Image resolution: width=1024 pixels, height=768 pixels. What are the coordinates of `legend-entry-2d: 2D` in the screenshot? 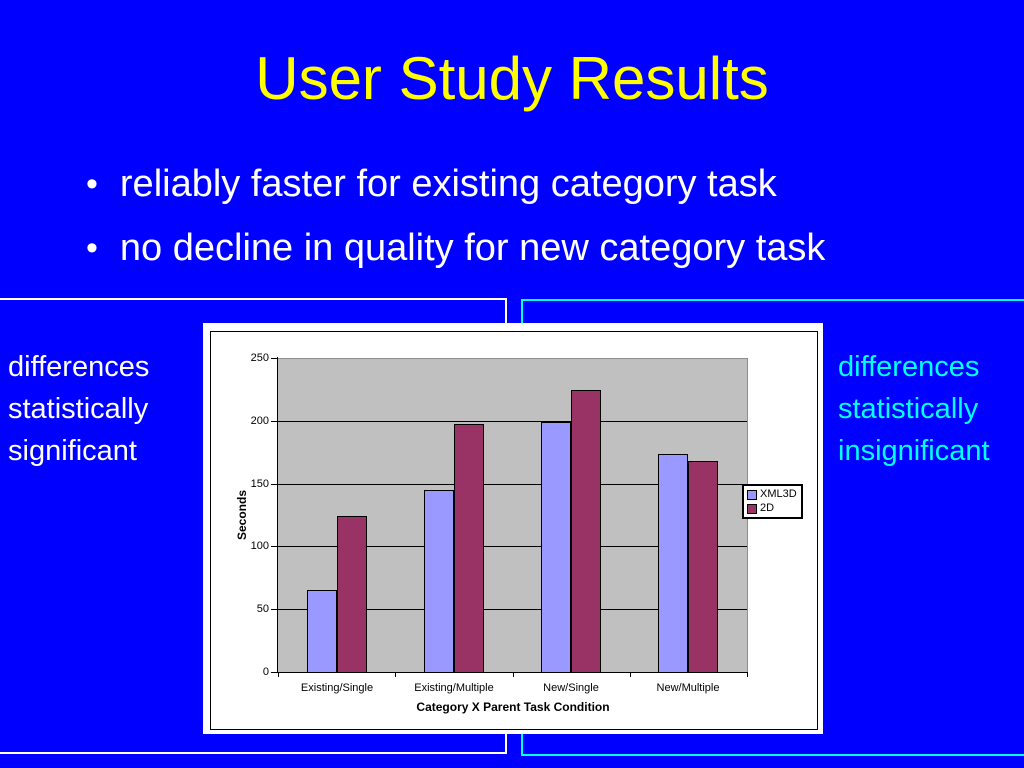 It's located at (772, 508).